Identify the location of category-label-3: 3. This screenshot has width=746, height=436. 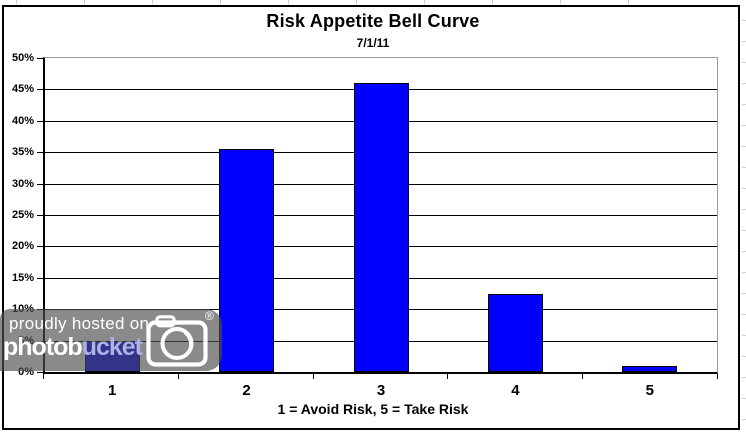
(381, 390).